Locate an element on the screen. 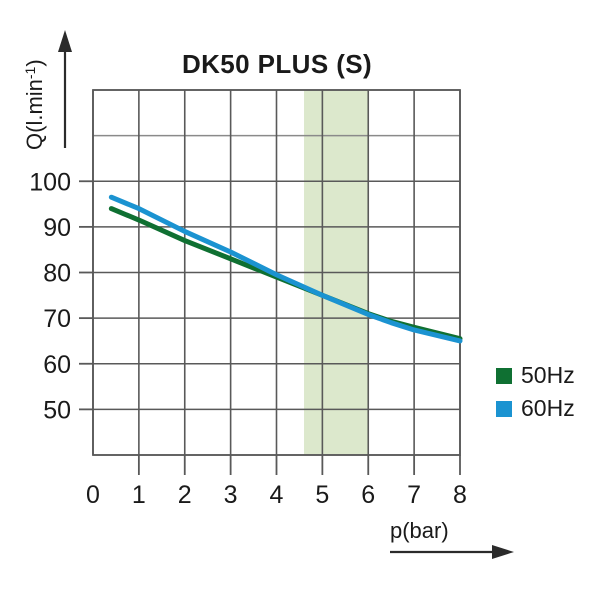  x-axis-tick-label: 5 is located at coordinates (322, 495).